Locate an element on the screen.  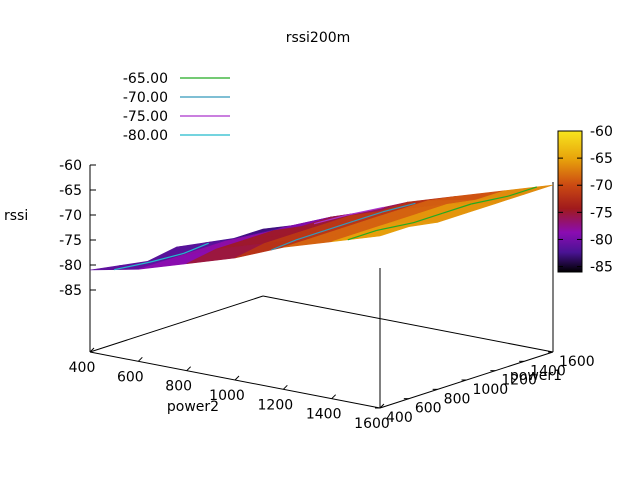
colorbar-tick-label: -75 is located at coordinates (601, 213).